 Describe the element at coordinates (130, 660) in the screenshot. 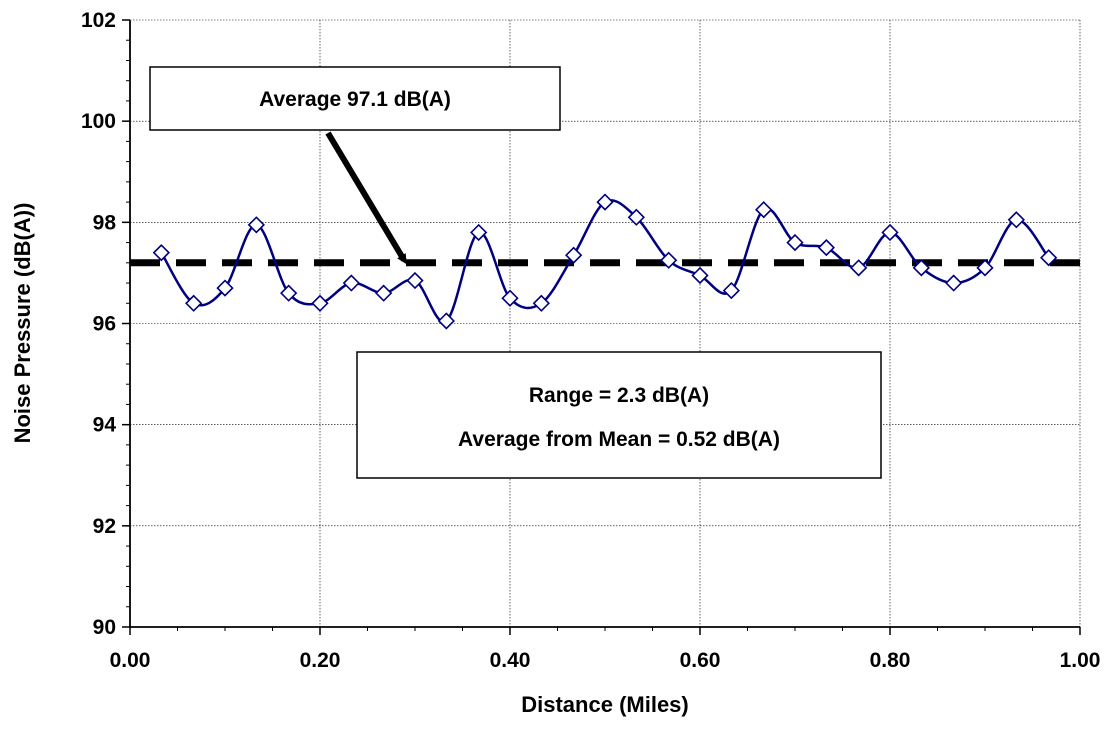

I see `x-tick-label: 0.00` at that location.